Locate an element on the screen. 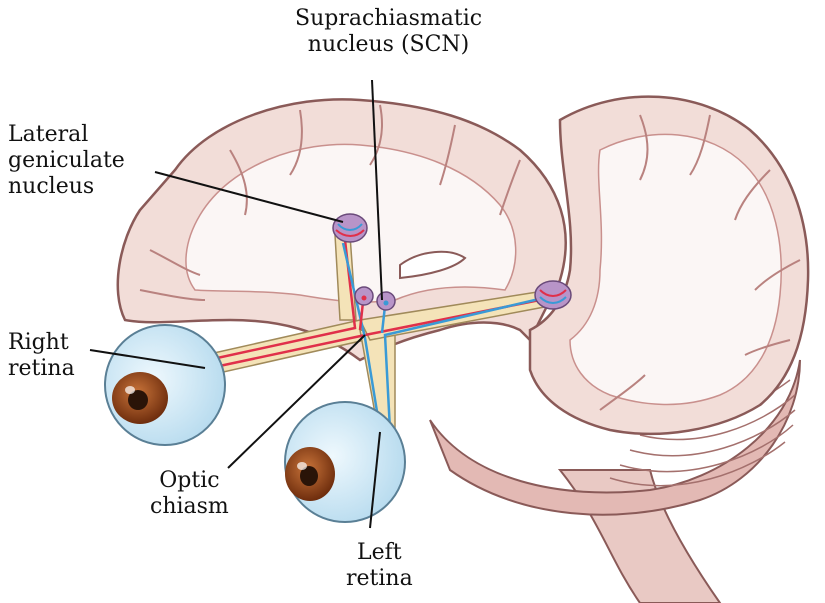 The image size is (825, 603). lateral-geniculate-nucleus is located at coordinates (350, 228).